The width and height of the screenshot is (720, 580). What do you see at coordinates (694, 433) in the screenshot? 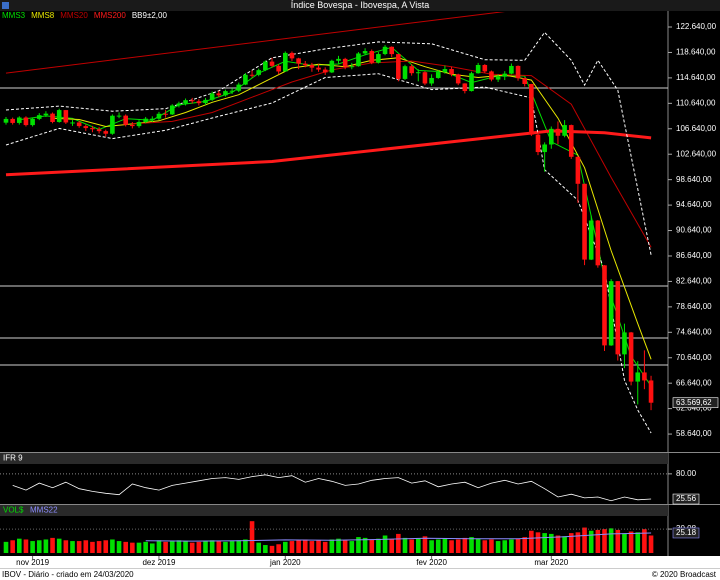
I see `y-tick-label: 58.640,00` at bounding box center [694, 433].